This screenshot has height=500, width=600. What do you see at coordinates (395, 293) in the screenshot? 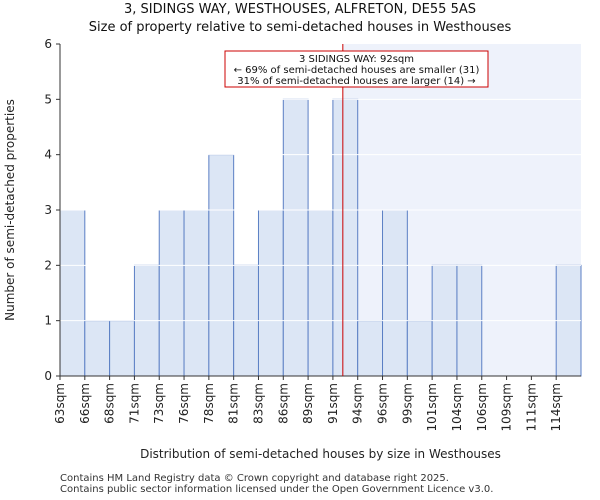
I see `bar-96sqm` at bounding box center [395, 293].